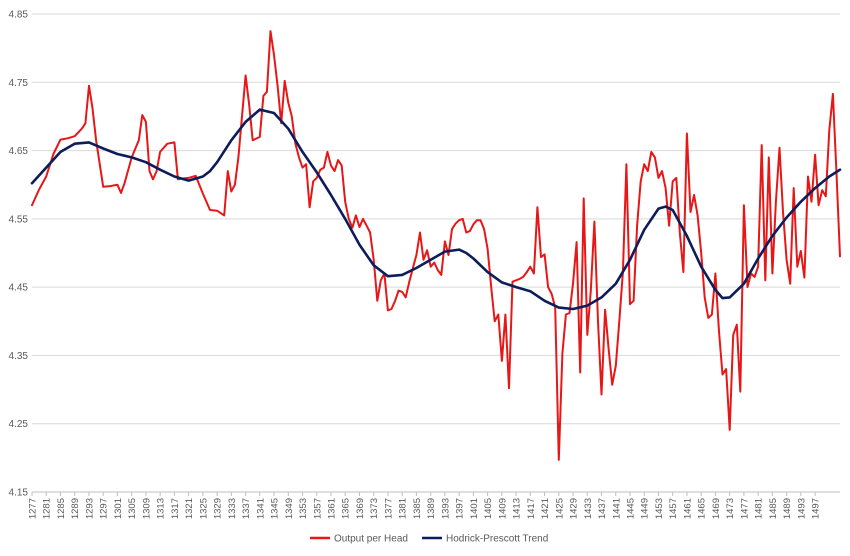 The image size is (850, 556). Describe the element at coordinates (531, 508) in the screenshot. I see `x-tick-label: 1417` at that location.